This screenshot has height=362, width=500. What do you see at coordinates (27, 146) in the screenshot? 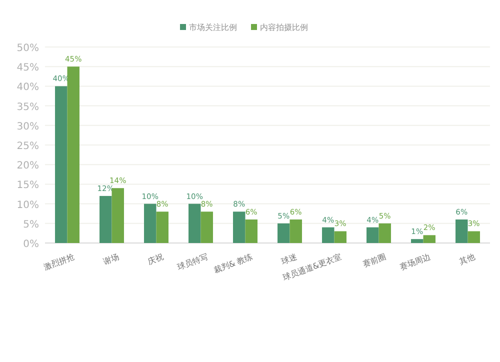
I see `y-tick-label: 25%` at bounding box center [27, 146].